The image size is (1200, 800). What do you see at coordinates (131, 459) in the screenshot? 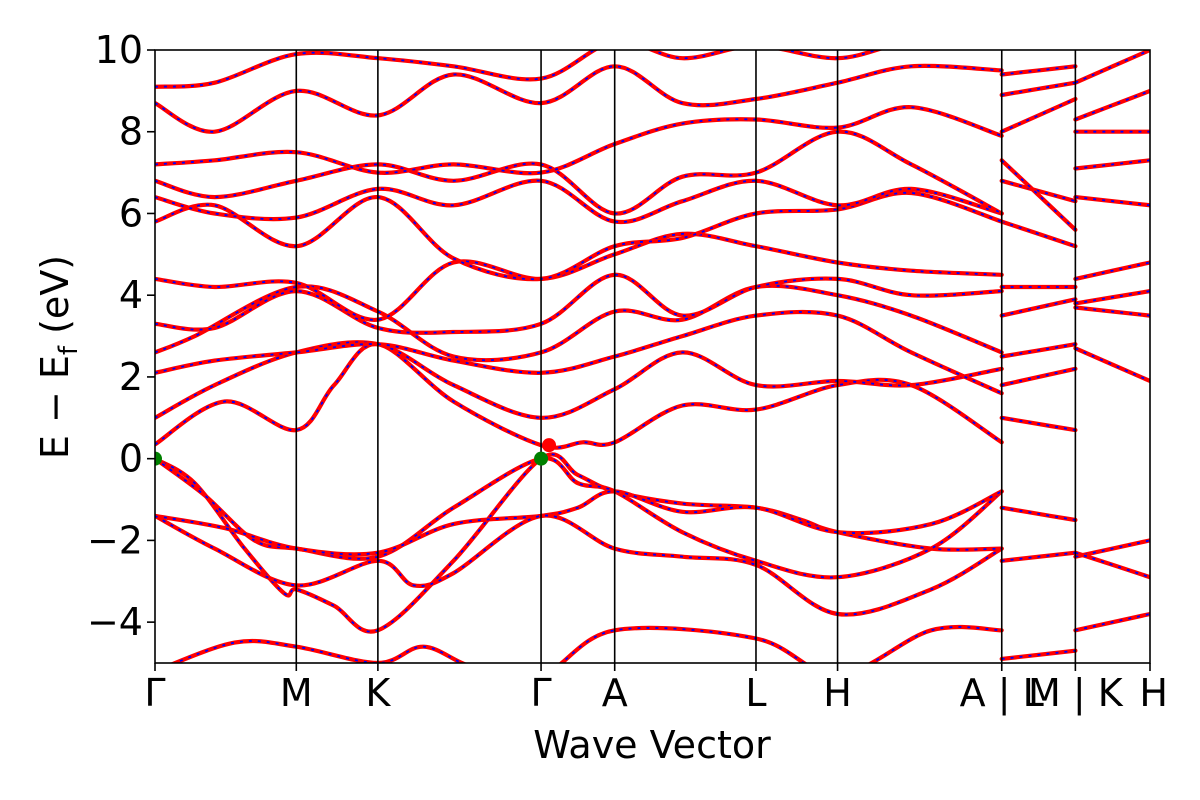
I see `y-tick-label: 0` at bounding box center [131, 459].